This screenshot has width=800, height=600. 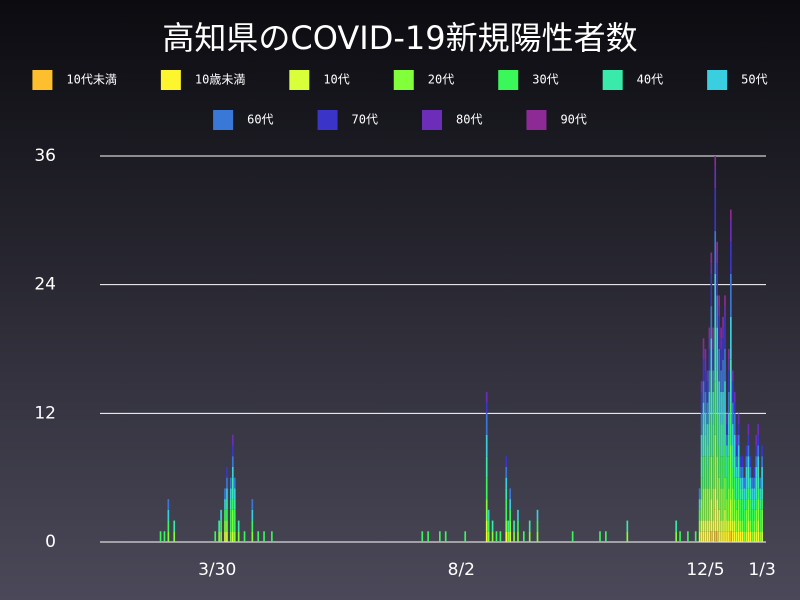 What do you see at coordinates (400, 80) in the screenshot?
I see `legend-row: 10代未満 10歳未満 10代 20代 30代 40代 50代` at bounding box center [400, 80].